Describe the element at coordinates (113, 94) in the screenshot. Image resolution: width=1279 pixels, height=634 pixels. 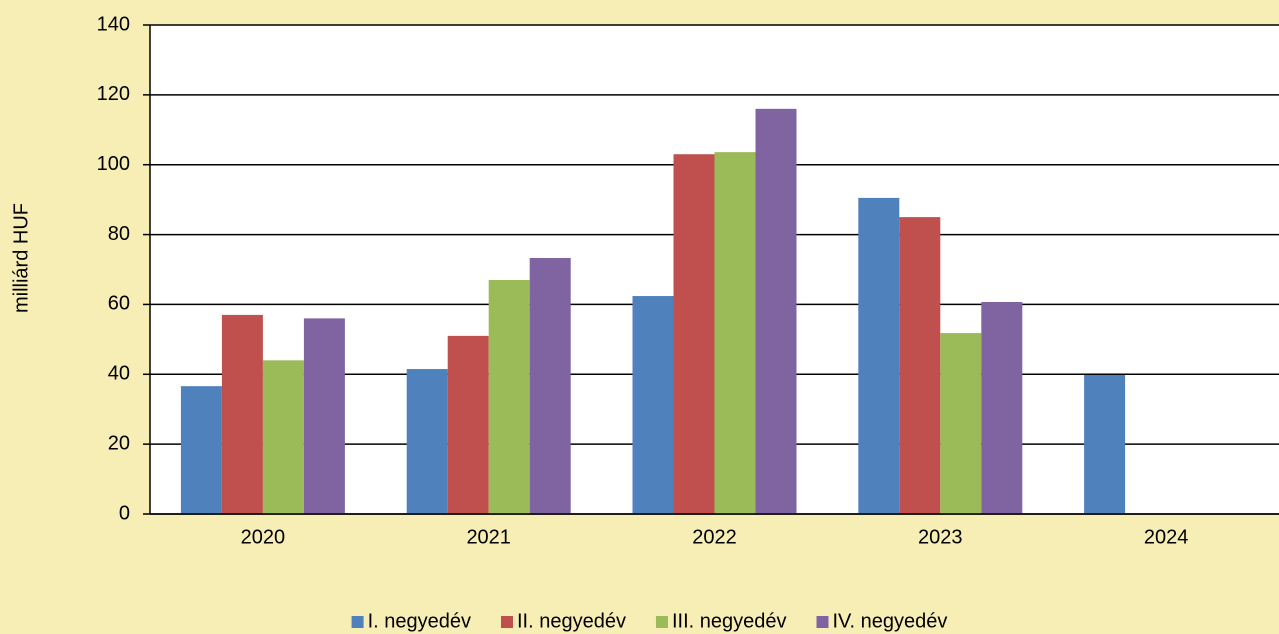
I see `y-tick-label: 120` at that location.